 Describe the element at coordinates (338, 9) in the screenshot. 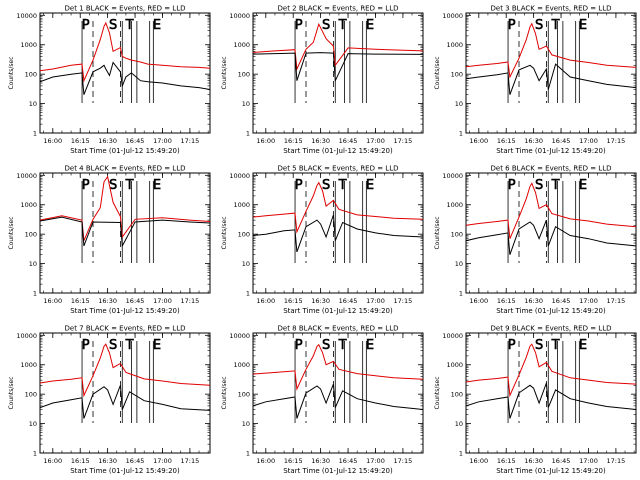

I see `panel-title: Det 2 BLACK = Events, RED = LLD` at that location.